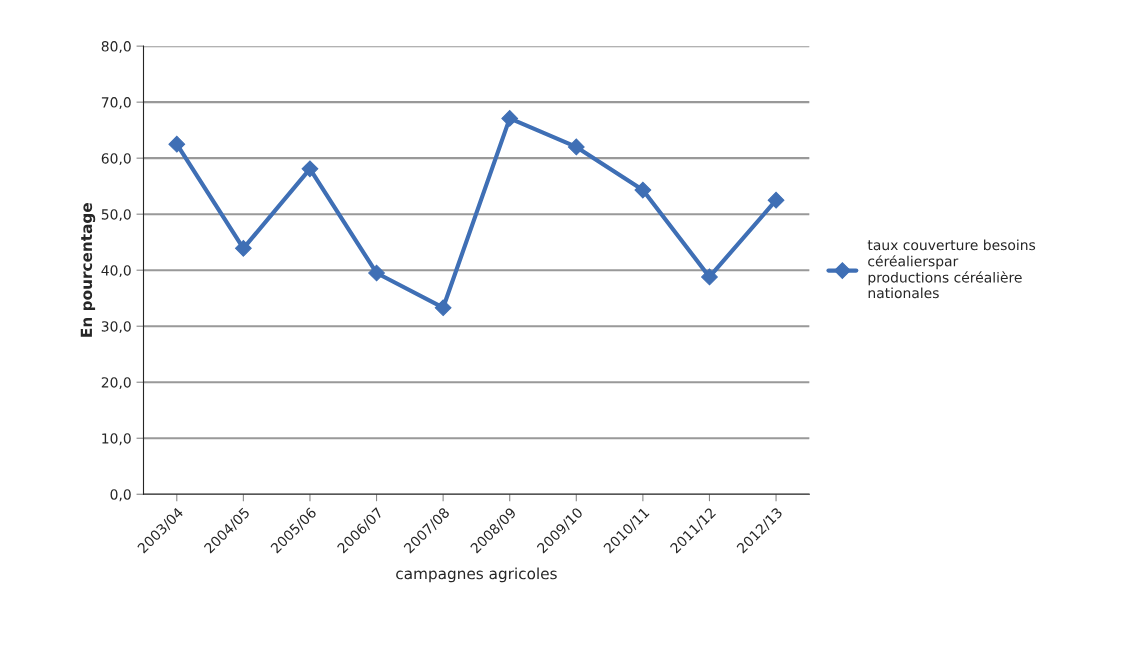  I want to click on x-axis-title: campagnes agricoles, so click(476, 575).